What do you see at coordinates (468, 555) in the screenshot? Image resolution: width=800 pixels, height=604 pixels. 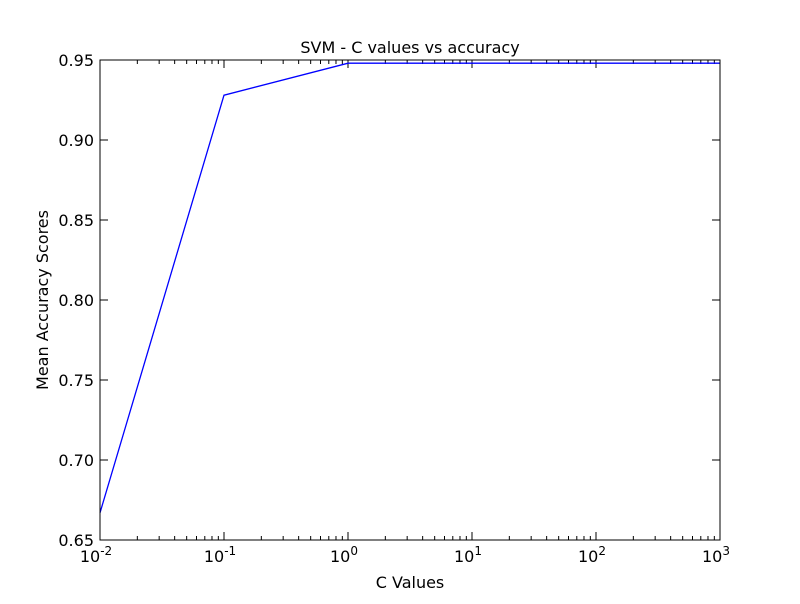 I see `x-tick-label: 10¹` at bounding box center [468, 555].